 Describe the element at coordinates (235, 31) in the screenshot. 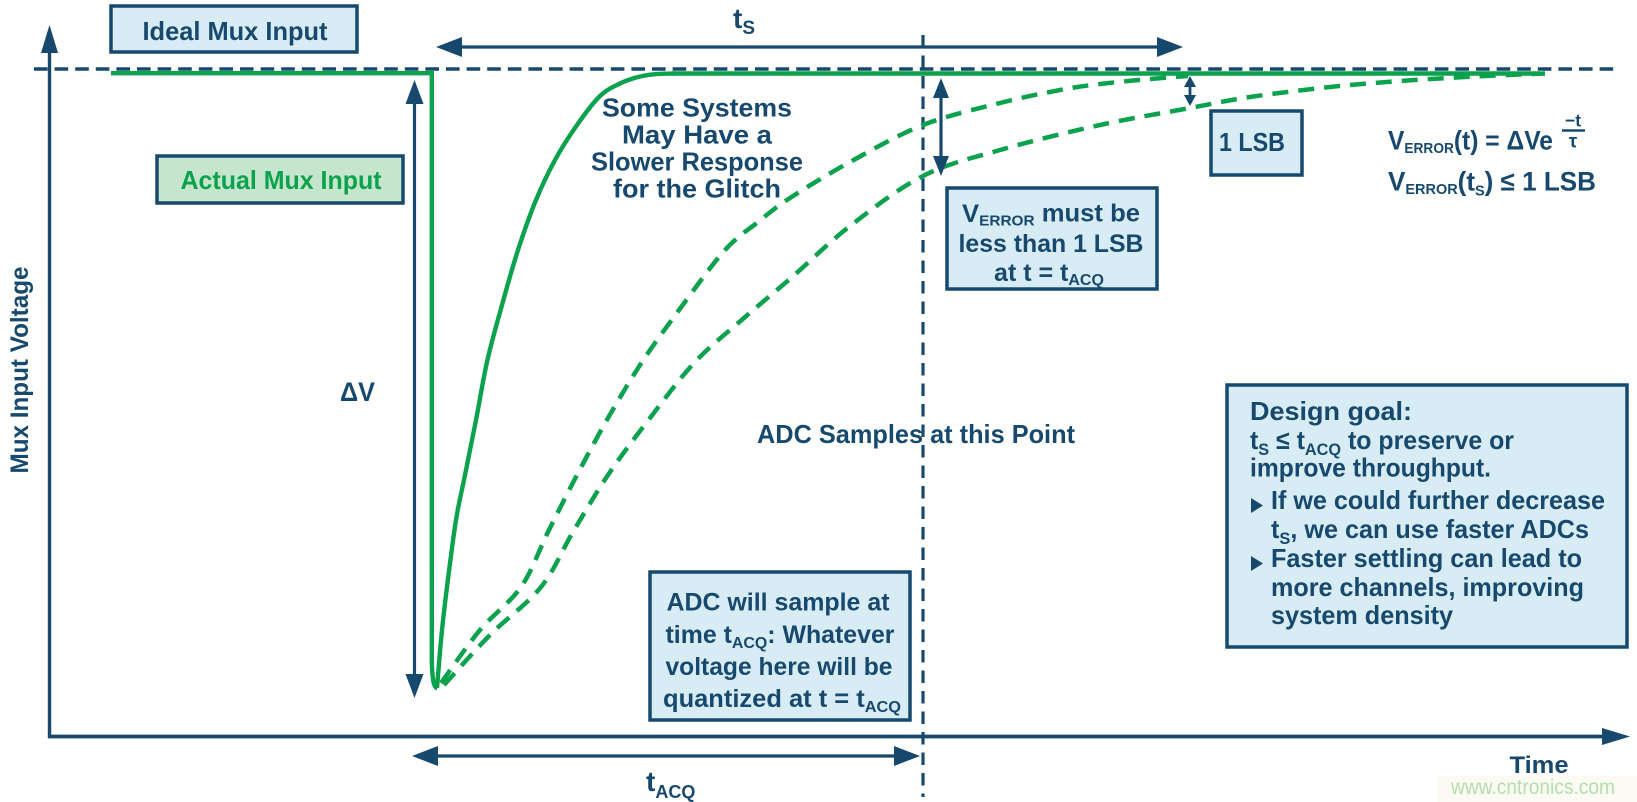

I see `svg-text: Ideal Mux Input` at that location.